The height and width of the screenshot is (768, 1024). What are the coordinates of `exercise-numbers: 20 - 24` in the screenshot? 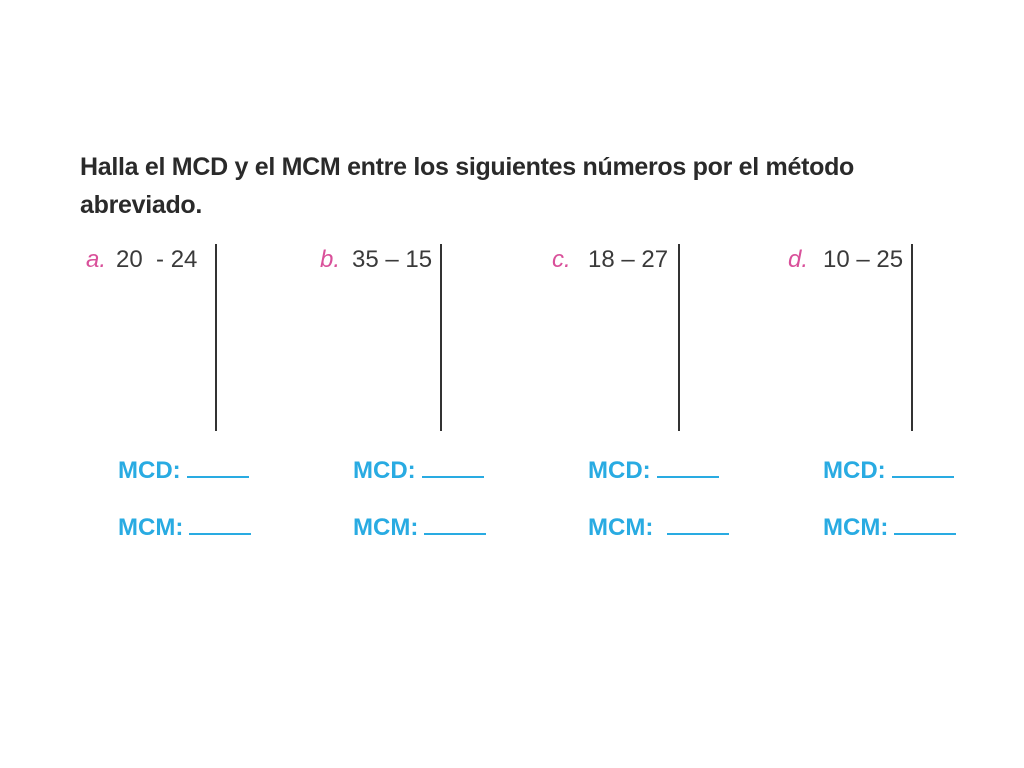 It's located at (157, 259).